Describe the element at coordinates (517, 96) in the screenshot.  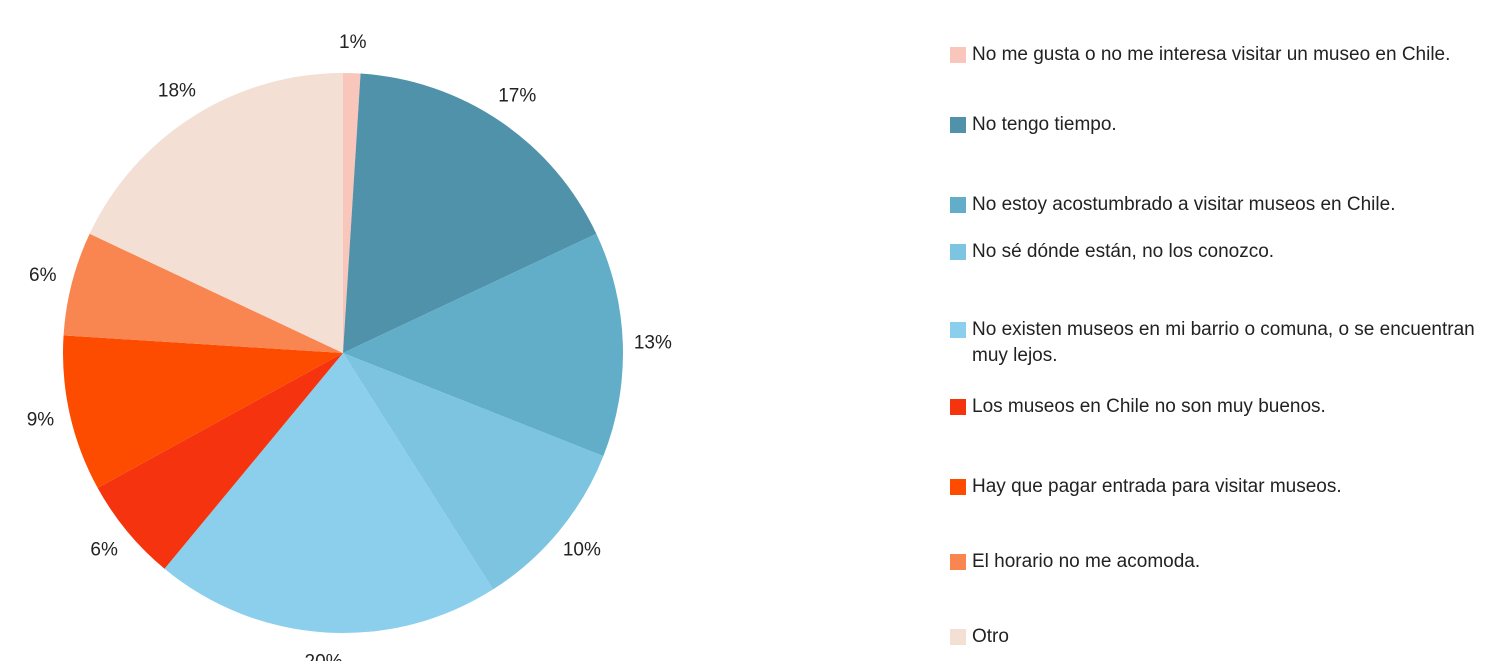
I see `data-label: 17%` at that location.